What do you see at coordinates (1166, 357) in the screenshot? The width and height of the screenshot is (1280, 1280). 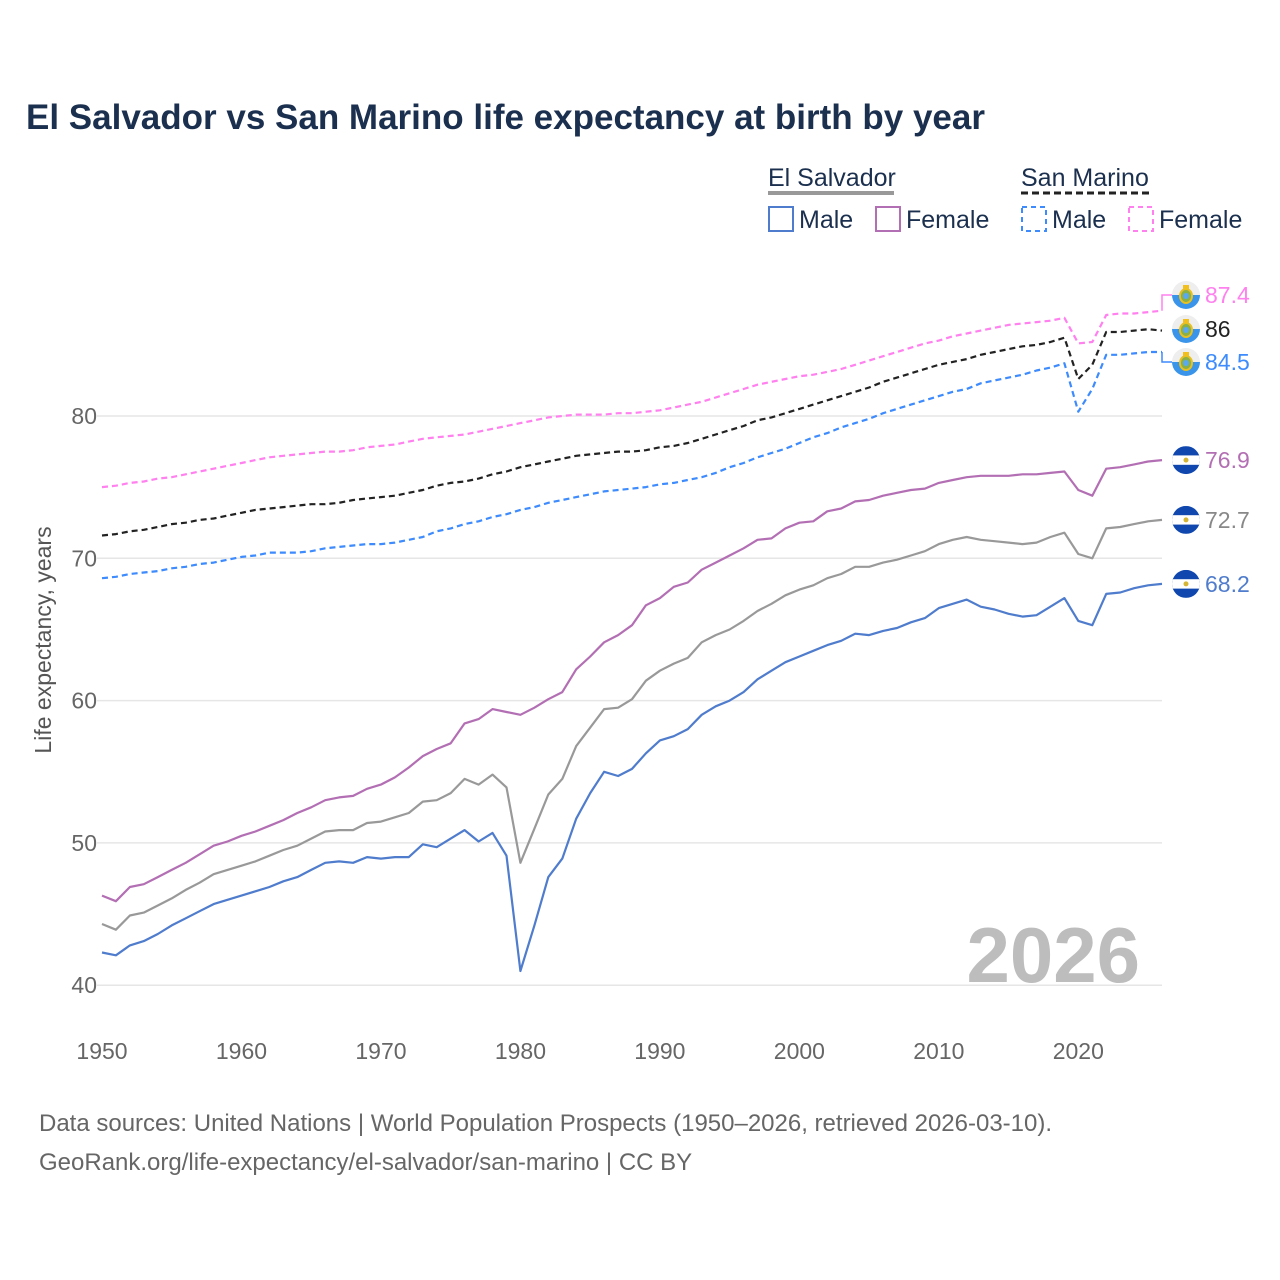 I see `connector-san-marino-male` at bounding box center [1166, 357].